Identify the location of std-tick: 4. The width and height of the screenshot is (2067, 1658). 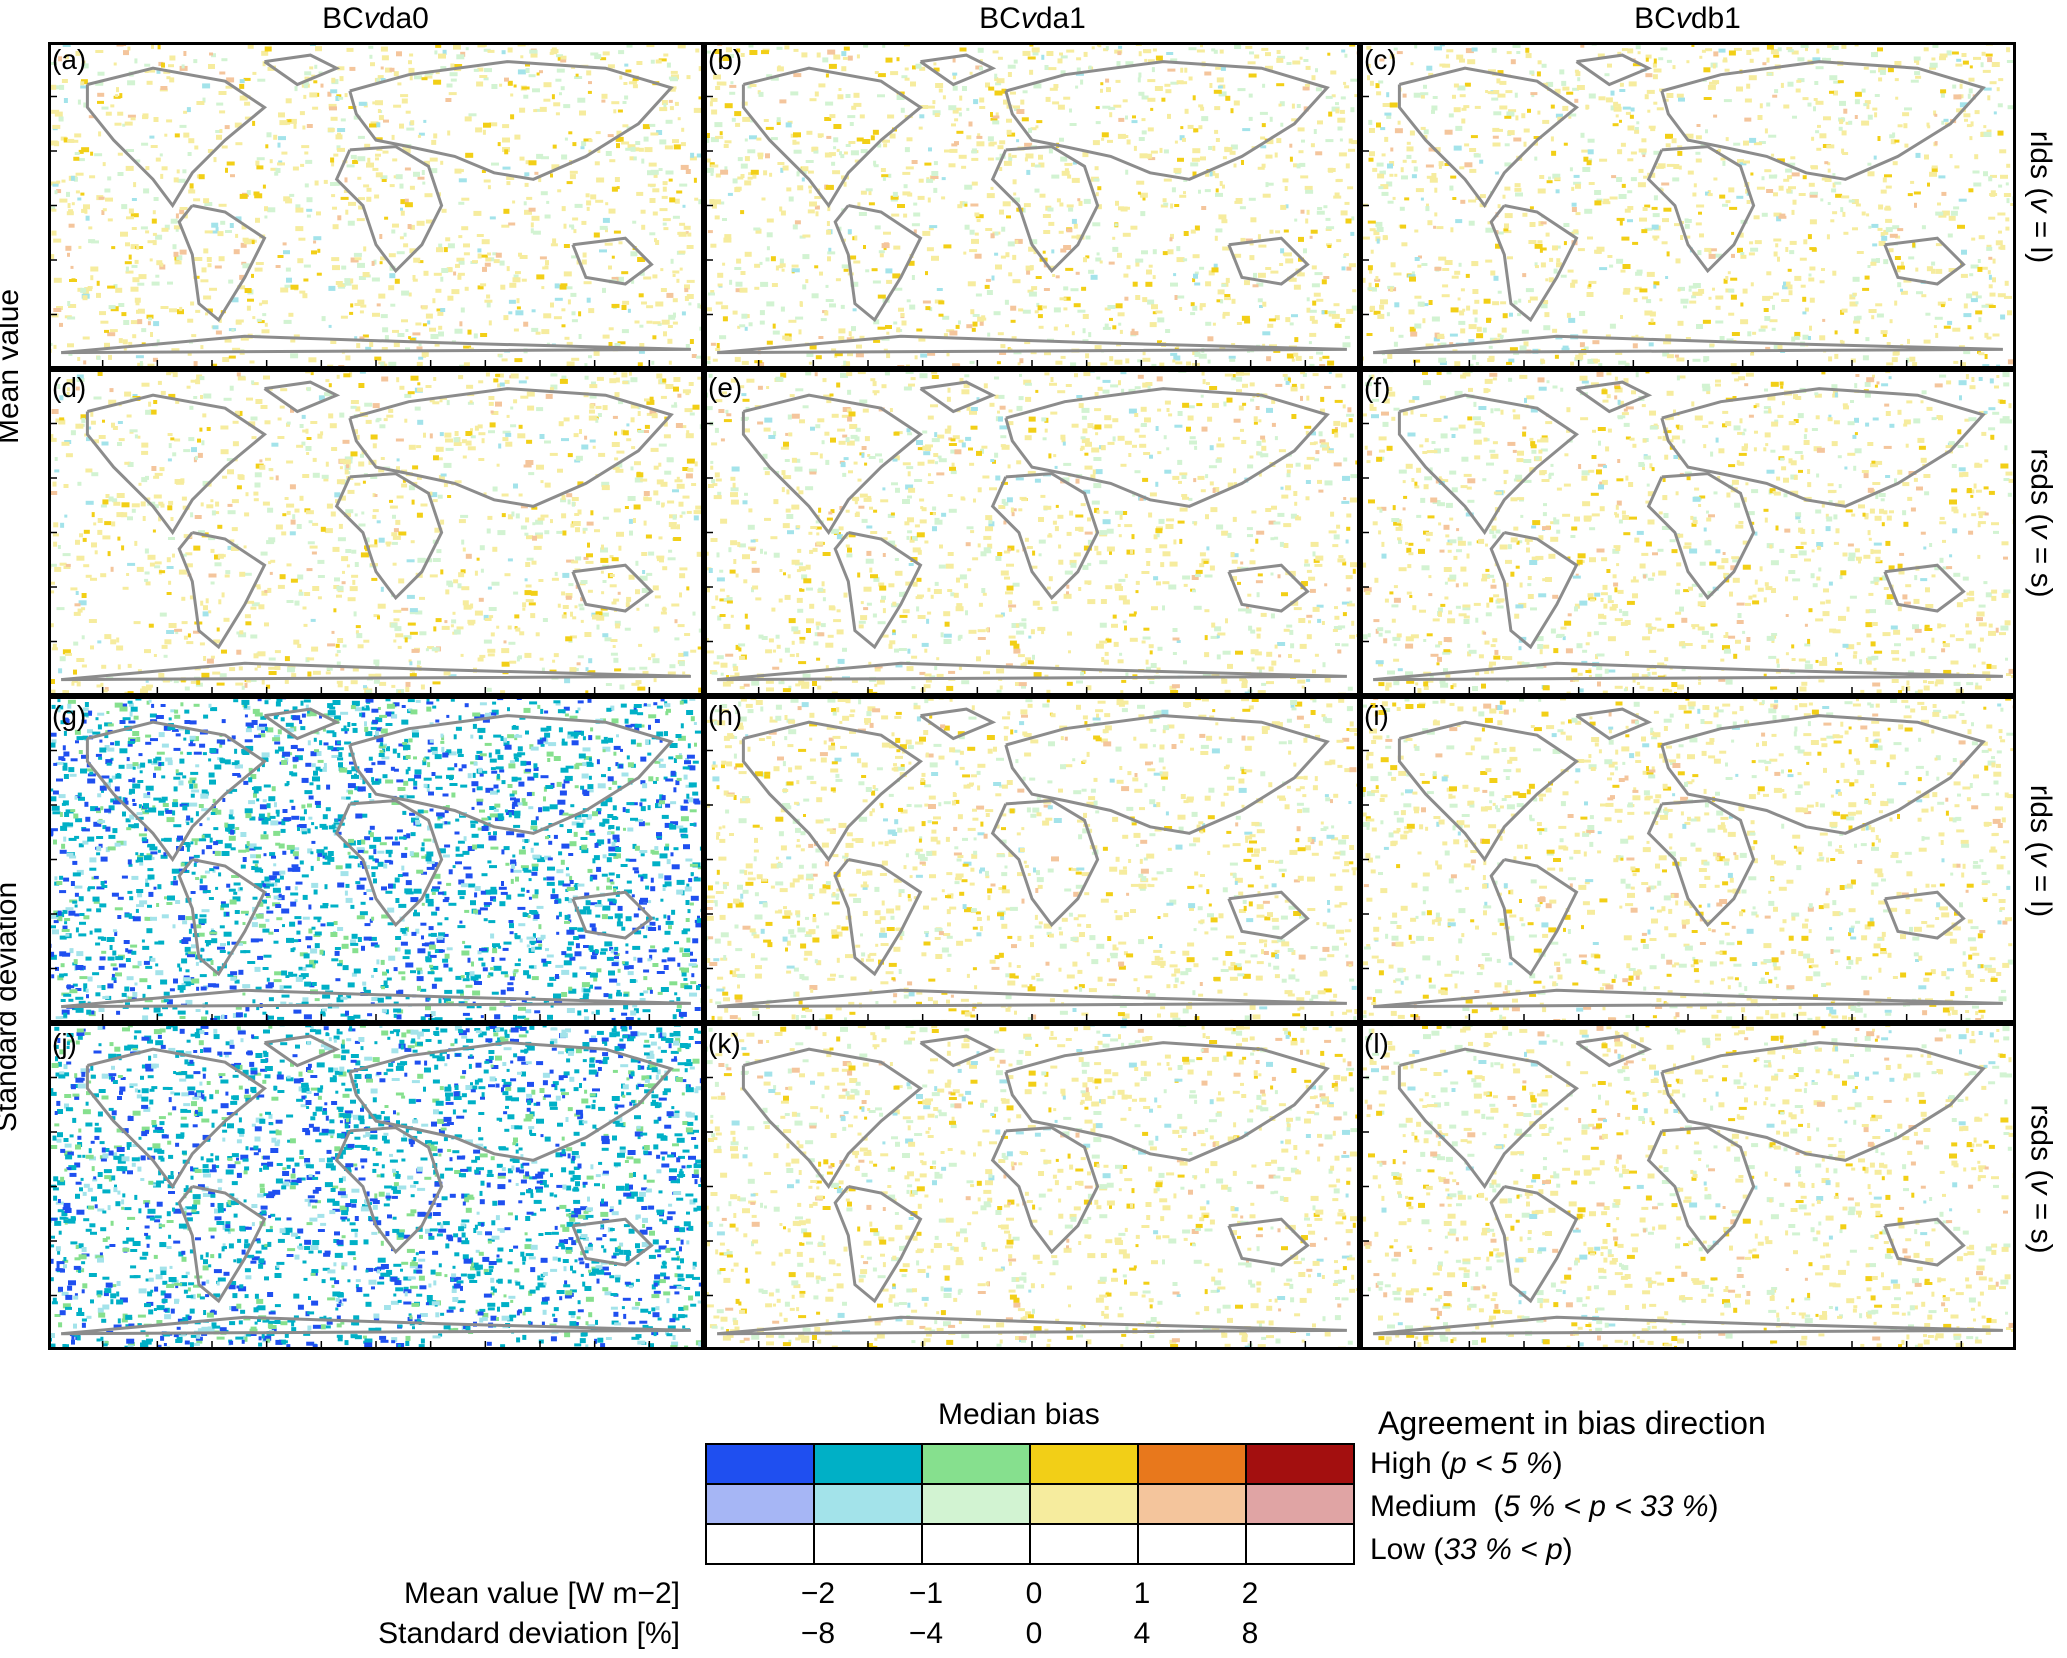
(1142, 1633).